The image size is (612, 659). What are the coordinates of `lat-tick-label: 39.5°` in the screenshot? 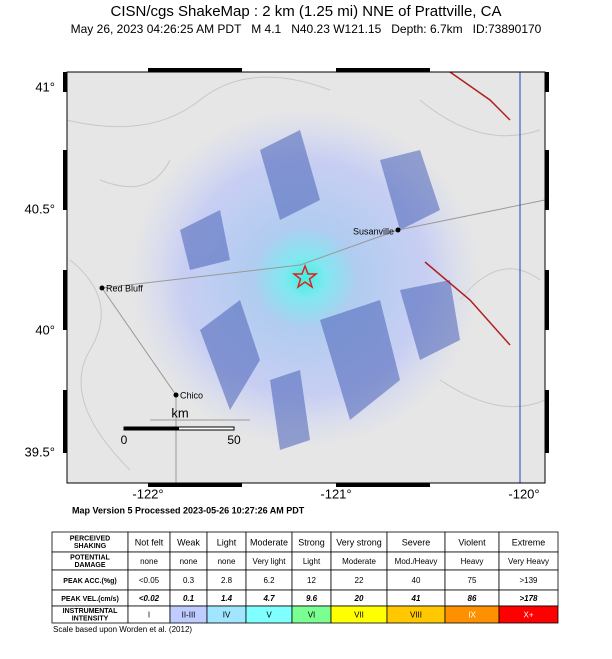 It's located at (39, 451).